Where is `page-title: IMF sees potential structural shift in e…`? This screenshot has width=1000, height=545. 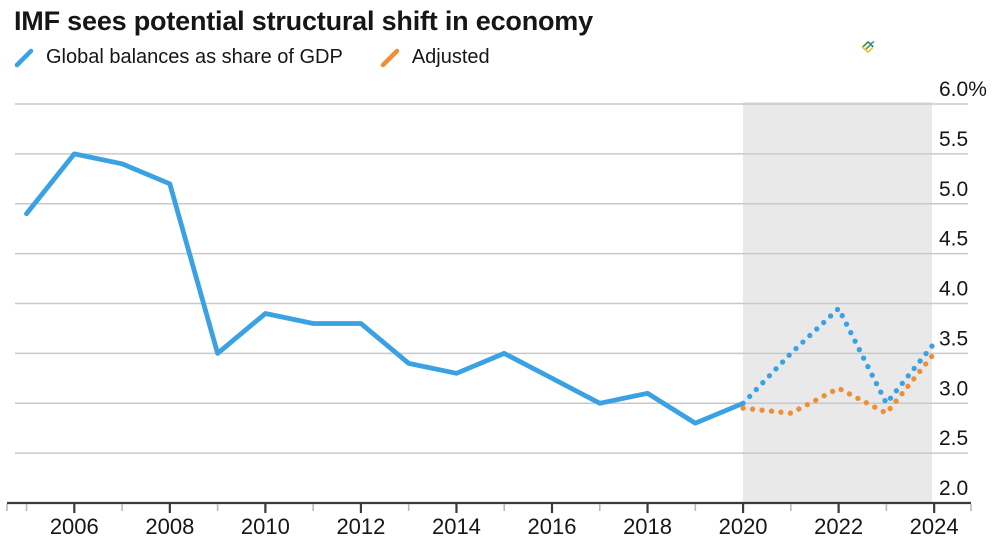 page-title: IMF sees potential structural shift in e… is located at coordinates (303, 21).